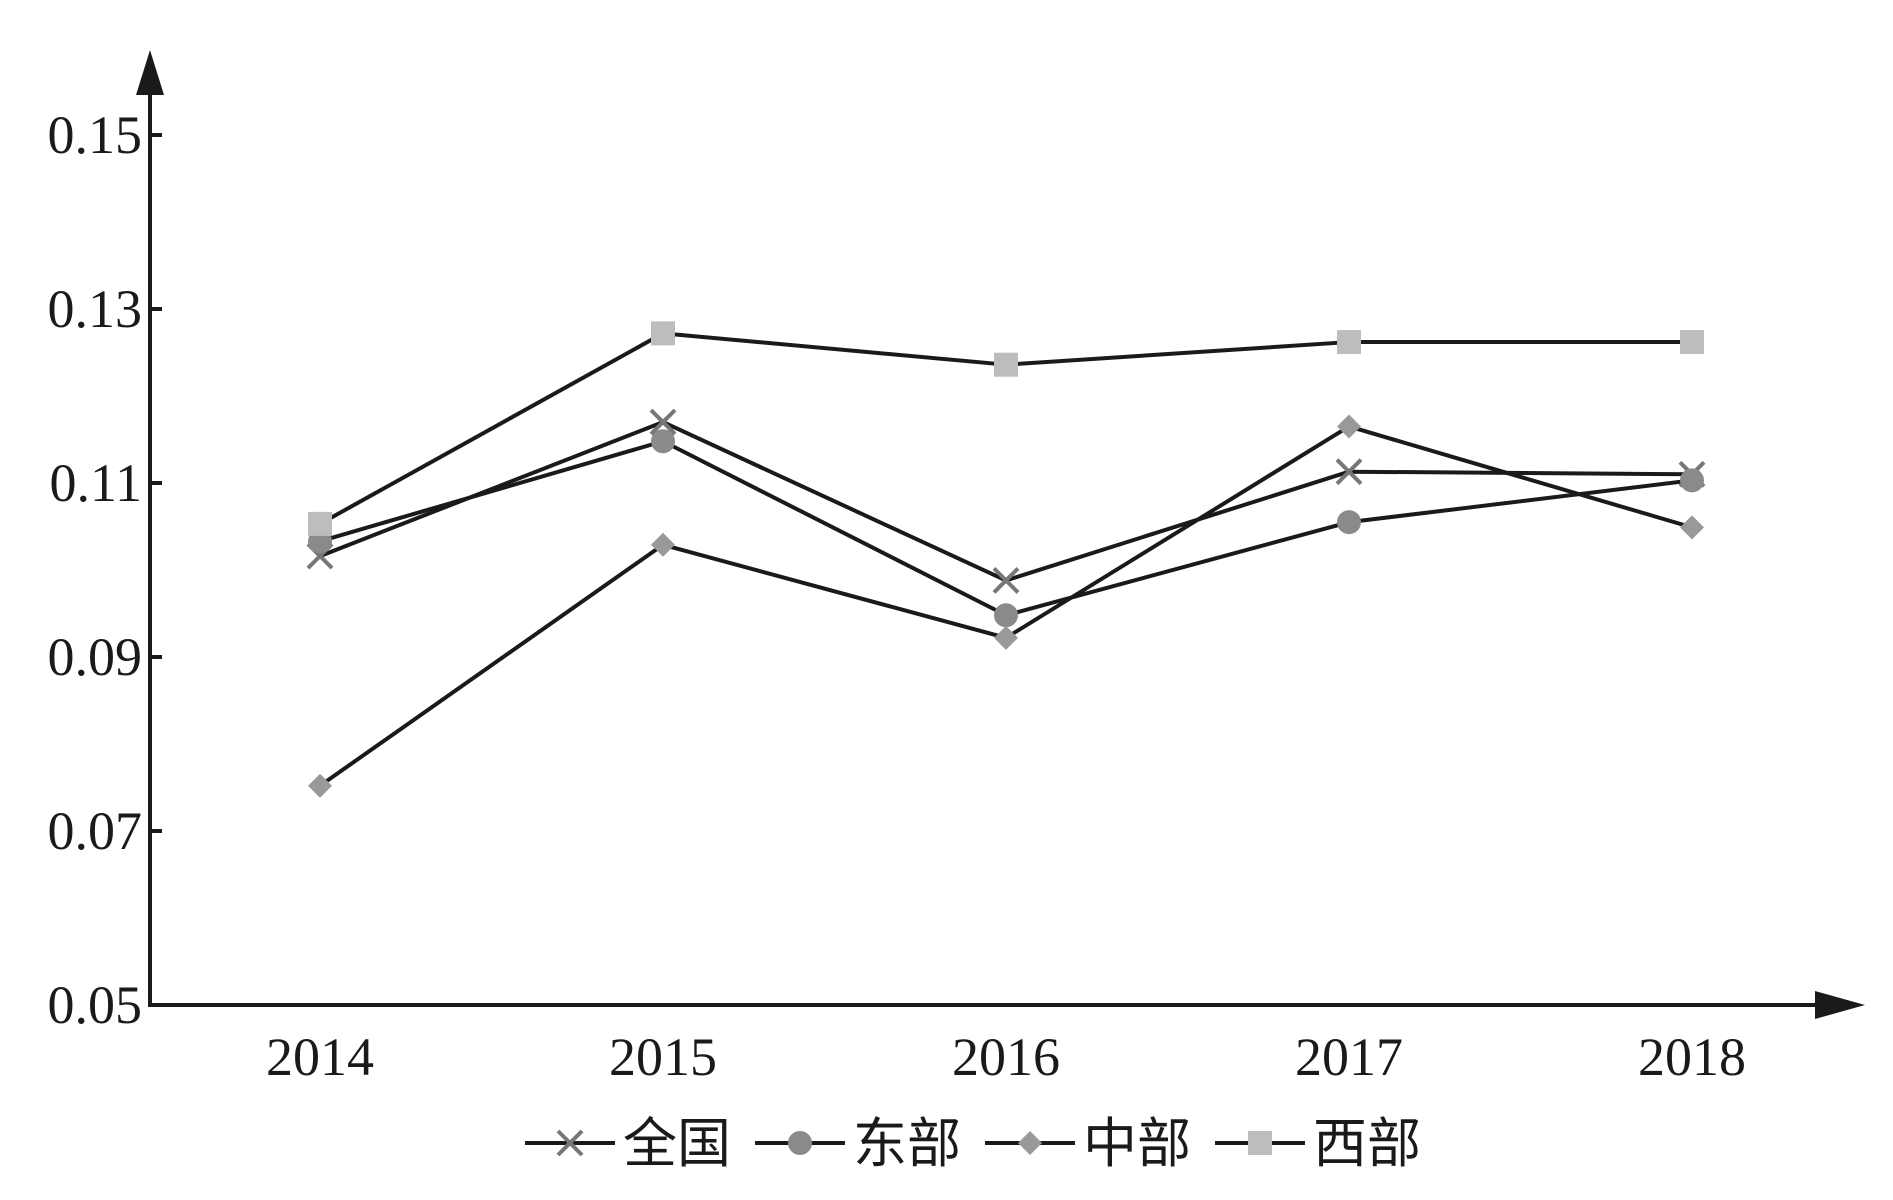 This screenshot has height=1200, width=1893. What do you see at coordinates (96, 483) in the screenshot?
I see `y-tick-label: 0.11` at bounding box center [96, 483].